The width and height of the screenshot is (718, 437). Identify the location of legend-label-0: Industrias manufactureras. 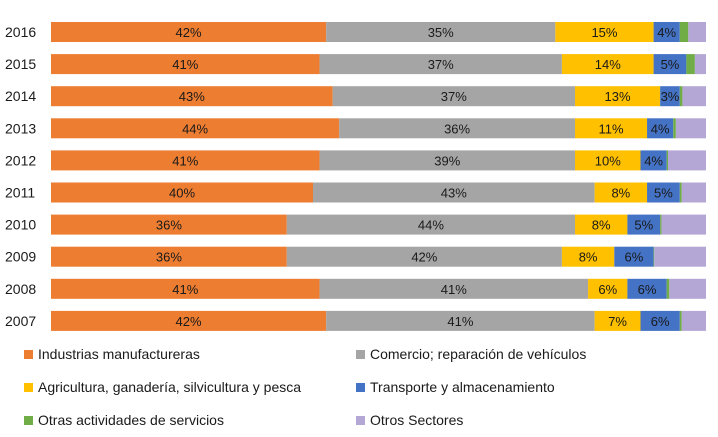
(119, 354).